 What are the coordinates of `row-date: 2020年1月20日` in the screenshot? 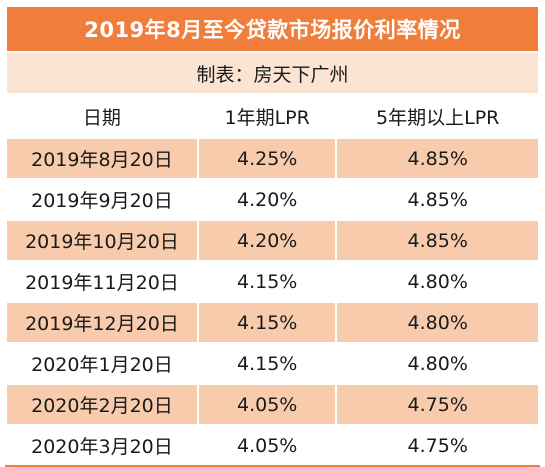 It's located at (102, 363).